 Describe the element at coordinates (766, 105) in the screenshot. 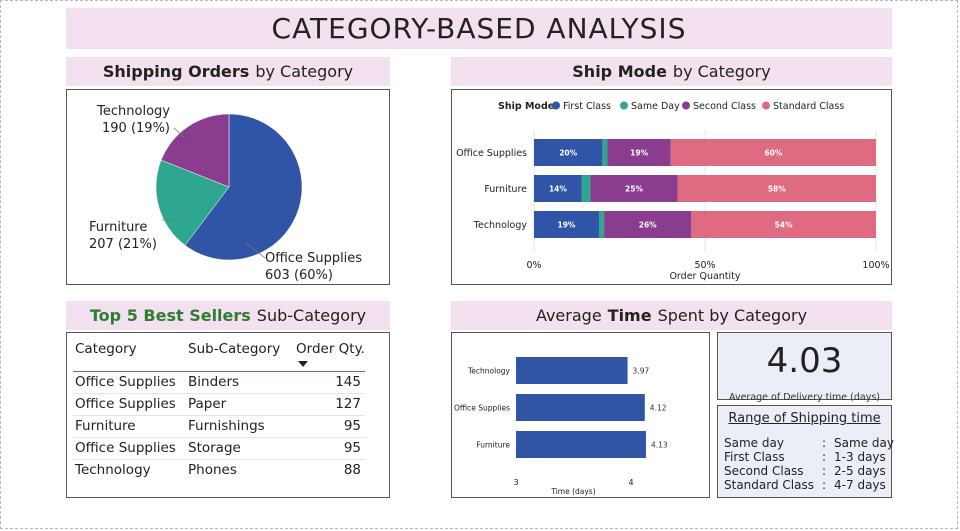

I see `legend-marker-standard-class` at that location.